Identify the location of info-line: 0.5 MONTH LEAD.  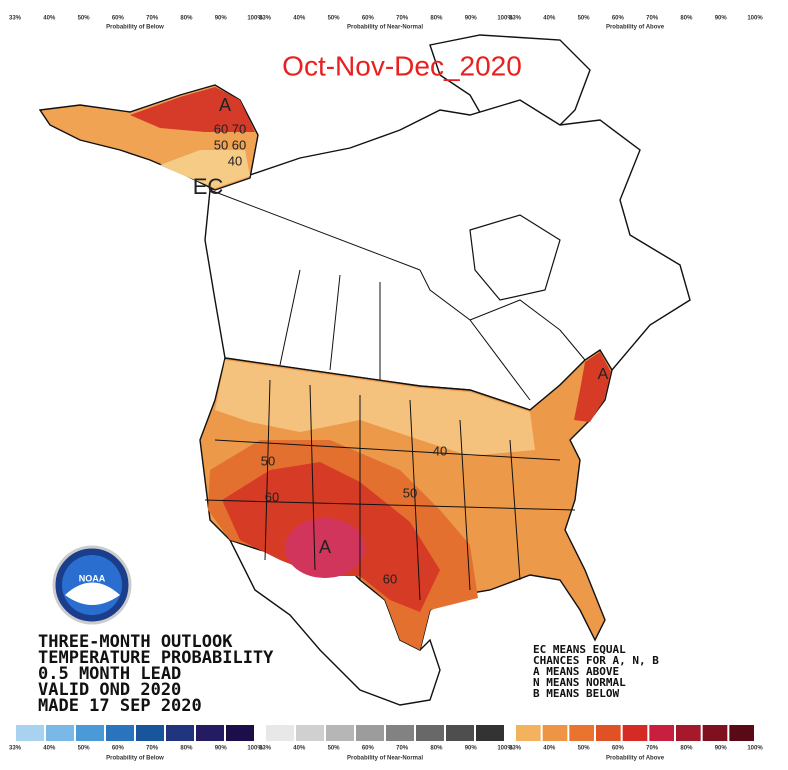
(109, 674).